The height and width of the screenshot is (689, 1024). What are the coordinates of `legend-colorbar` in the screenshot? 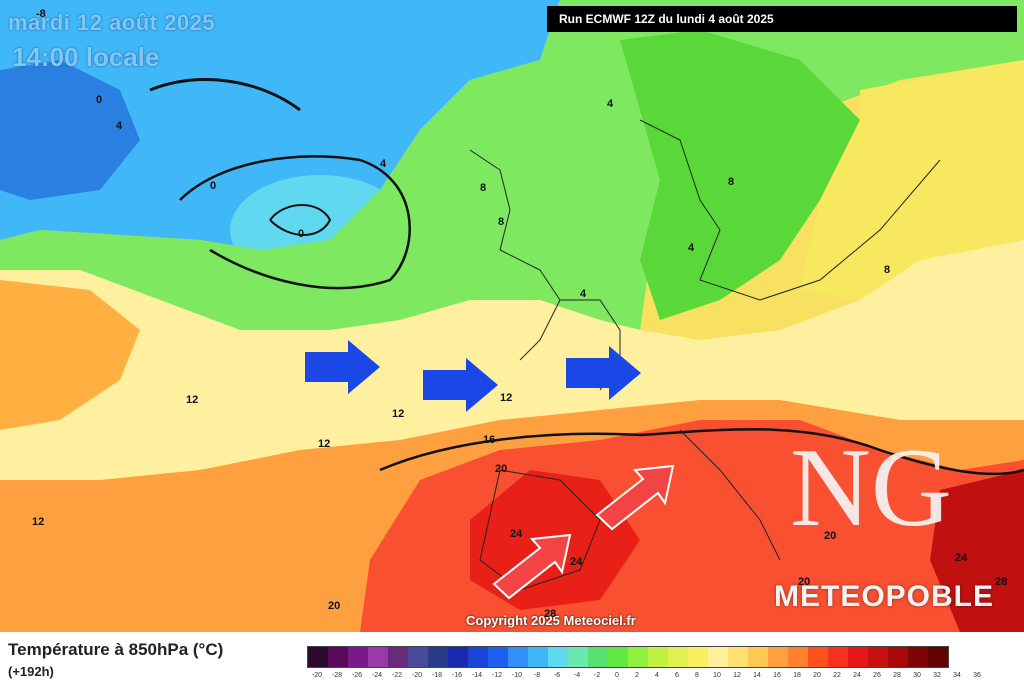 It's located at (628, 657).